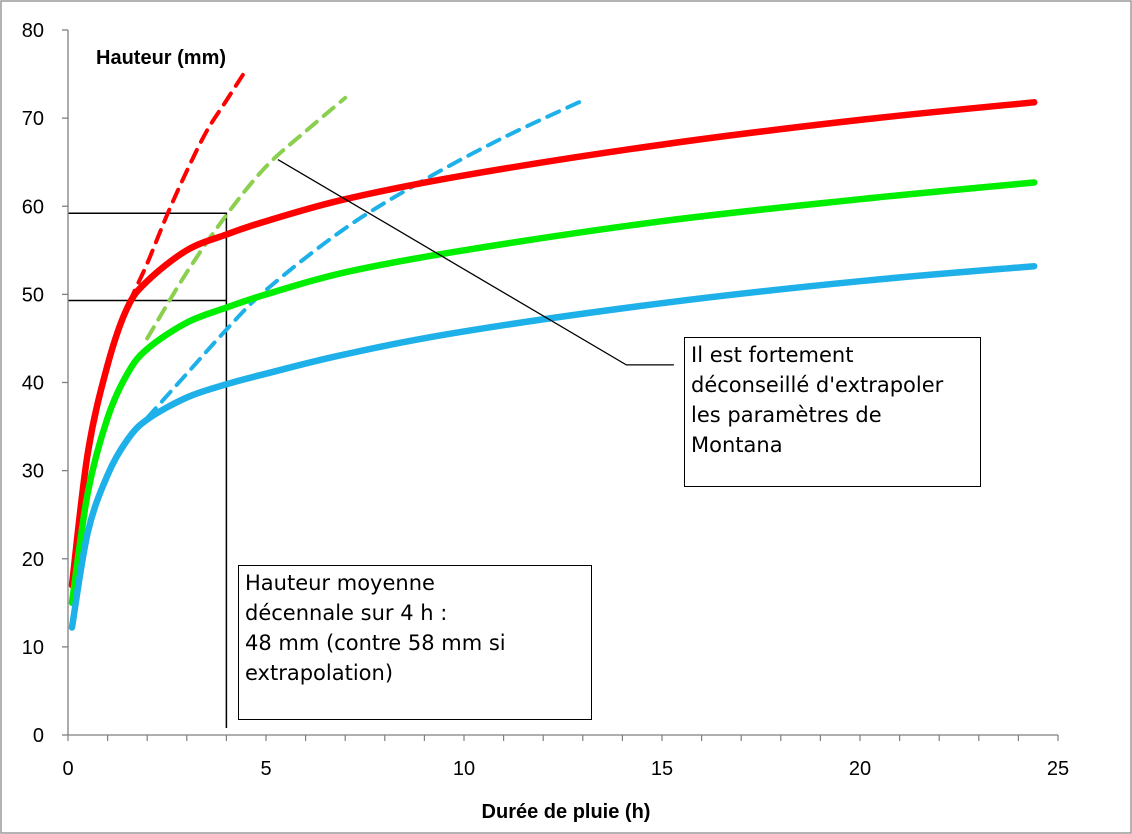 The image size is (1132, 834). I want to click on y-tick-label: 50, so click(33, 295).